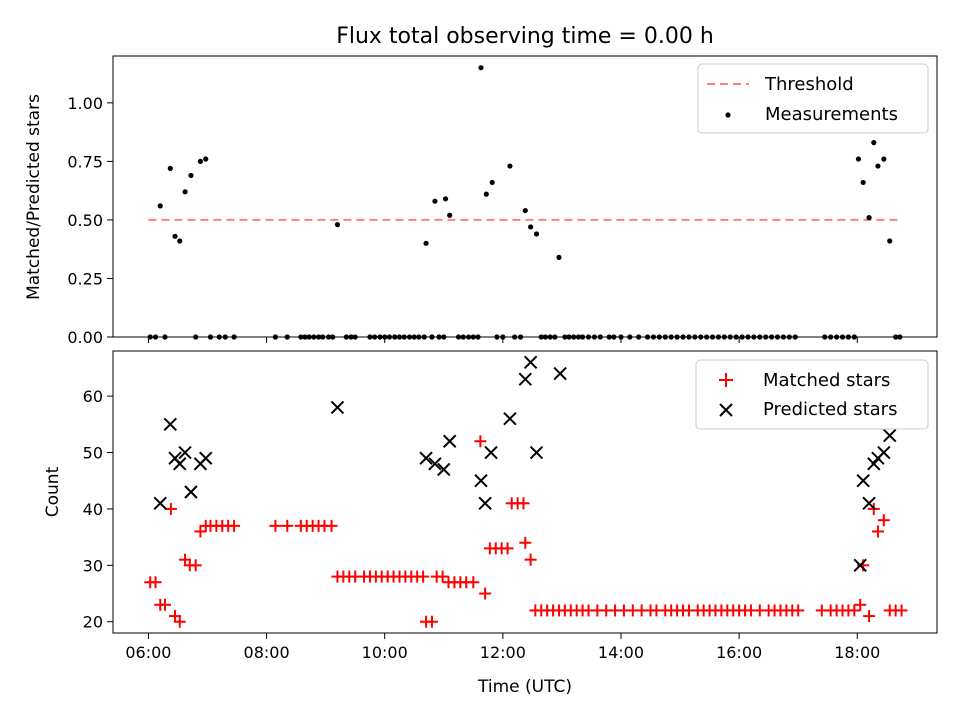 The width and height of the screenshot is (960, 720). I want to click on top-y-tick-label: 0.50, so click(85, 220).